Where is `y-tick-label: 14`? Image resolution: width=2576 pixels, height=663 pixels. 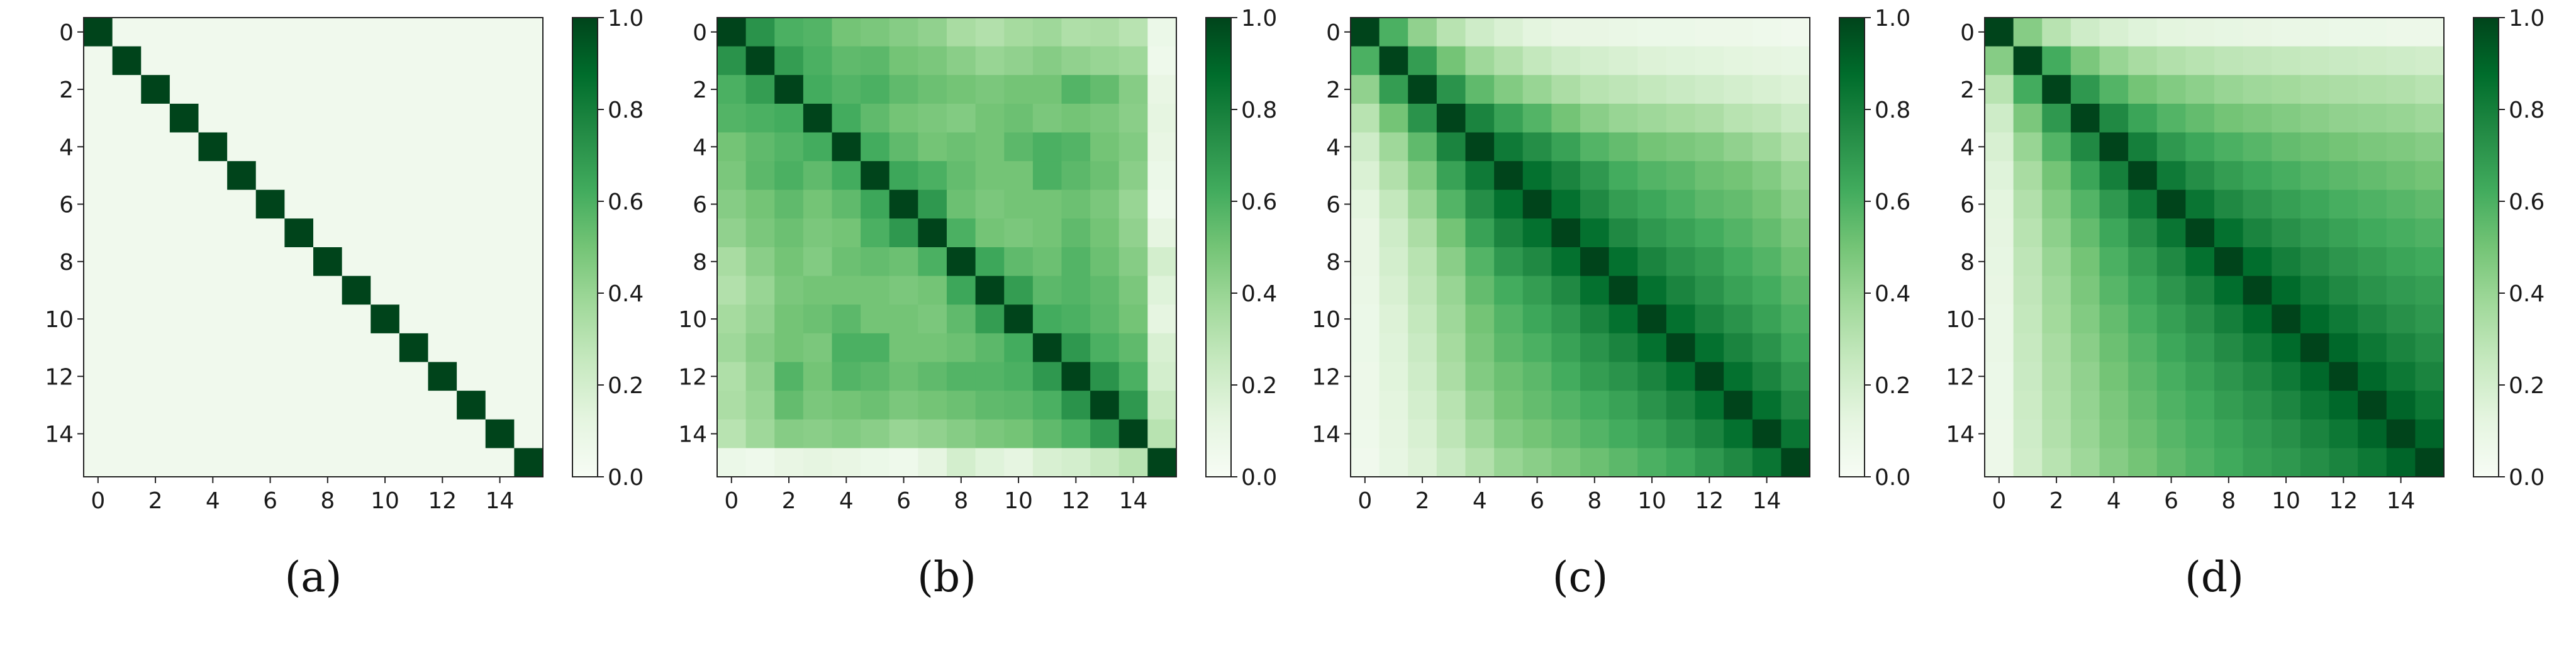 y-tick-label: 14 is located at coordinates (1326, 435).